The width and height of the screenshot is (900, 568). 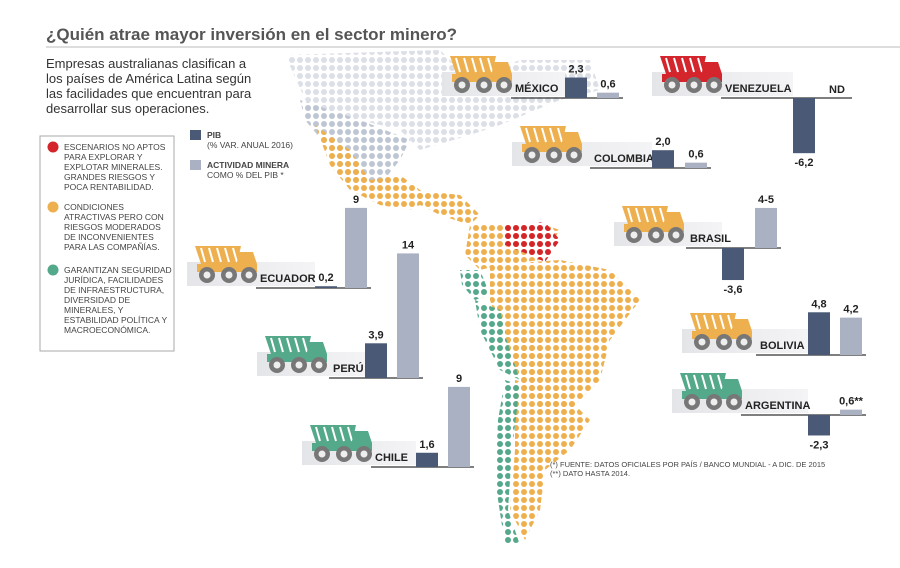 What do you see at coordinates (777, 406) in the screenshot?
I see `country-name: ARGENTINA` at bounding box center [777, 406].